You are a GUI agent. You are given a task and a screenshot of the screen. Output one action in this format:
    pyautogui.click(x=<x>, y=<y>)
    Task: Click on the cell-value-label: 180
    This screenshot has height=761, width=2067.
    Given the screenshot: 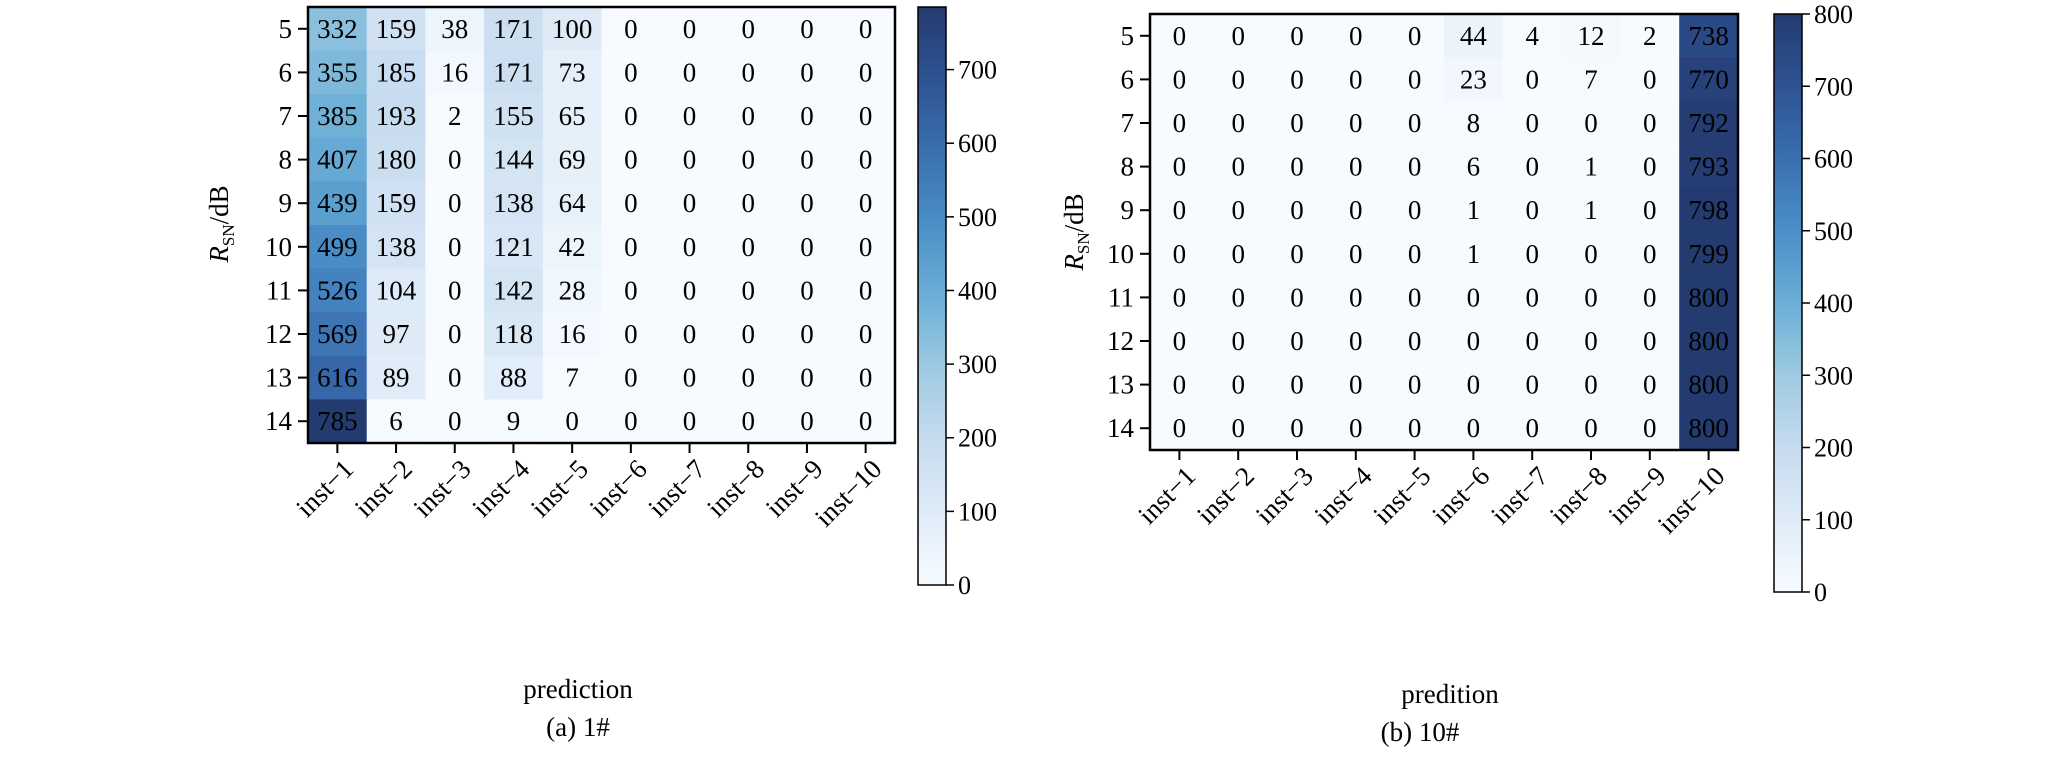 What is the action you would take?
    pyautogui.click(x=396, y=160)
    